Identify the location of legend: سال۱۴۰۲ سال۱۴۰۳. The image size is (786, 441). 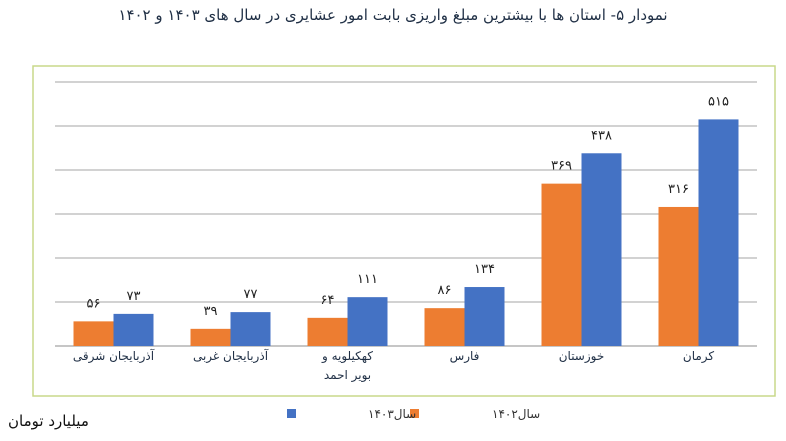
(413, 414).